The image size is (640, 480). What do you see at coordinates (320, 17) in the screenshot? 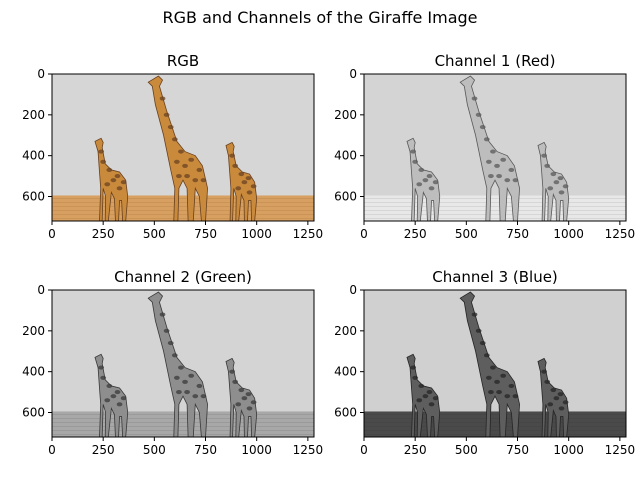
I see `figure-suptitle: RGB and Channels of the Giraffe Image` at bounding box center [320, 17].